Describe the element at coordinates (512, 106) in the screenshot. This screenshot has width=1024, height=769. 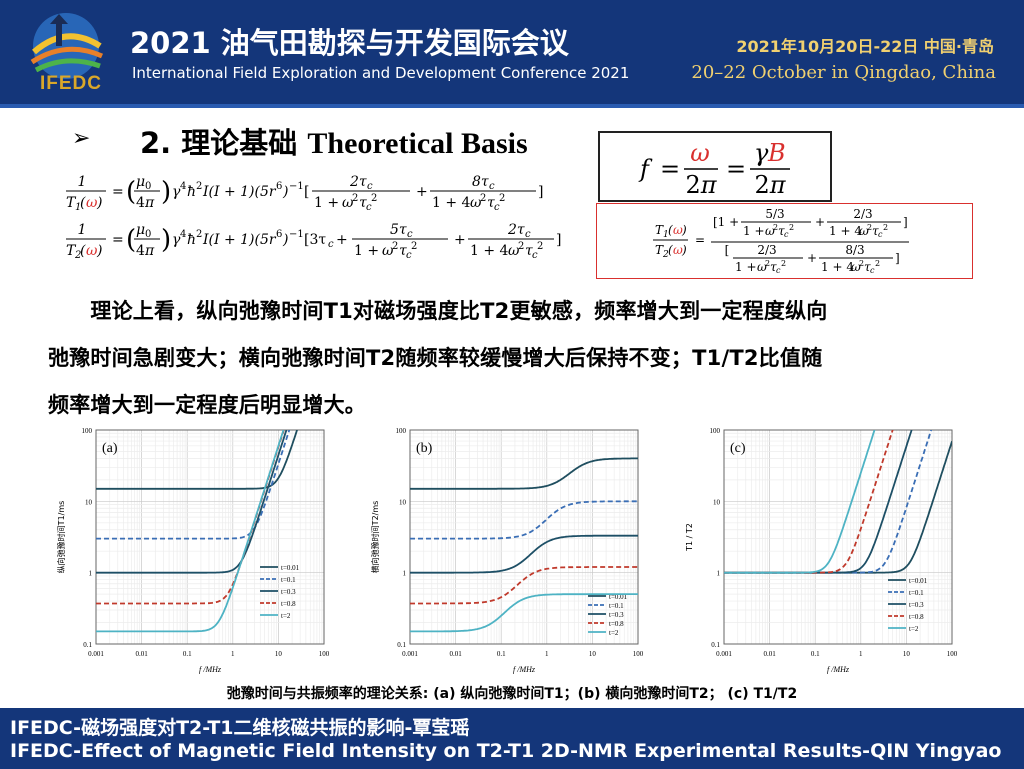
I see `header-accent-line` at that location.